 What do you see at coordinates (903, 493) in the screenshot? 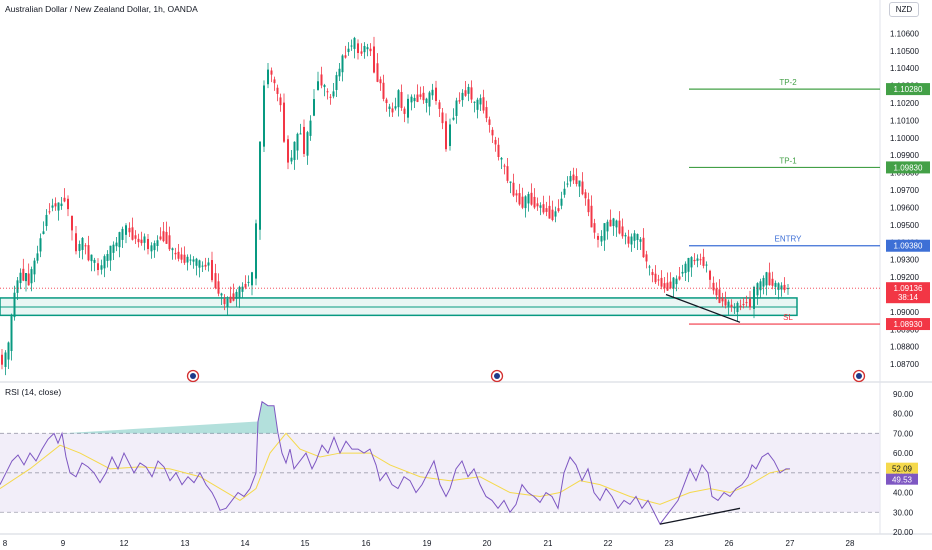
I see `rsi-tick-label: 40.00` at bounding box center [903, 493].